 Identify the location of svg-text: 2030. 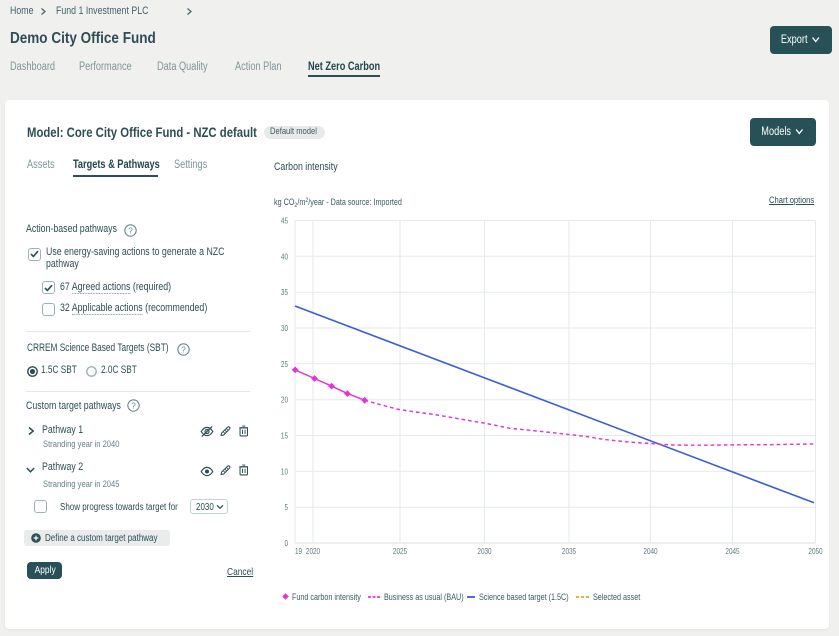
(484, 551).